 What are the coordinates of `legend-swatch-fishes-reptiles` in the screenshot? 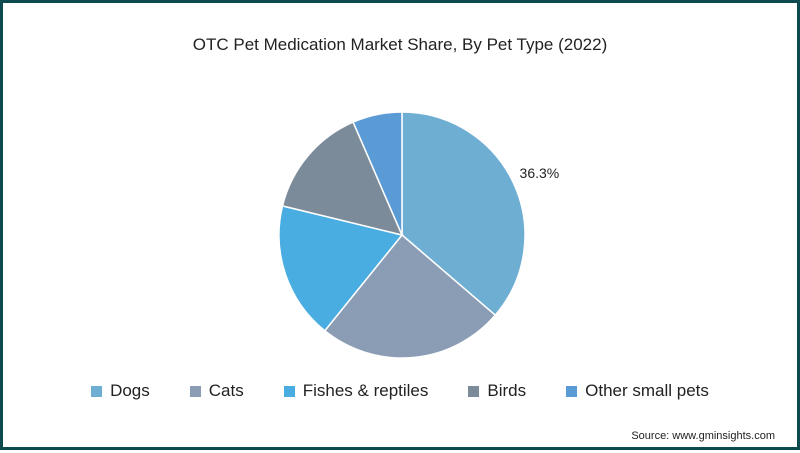 It's located at (289, 391).